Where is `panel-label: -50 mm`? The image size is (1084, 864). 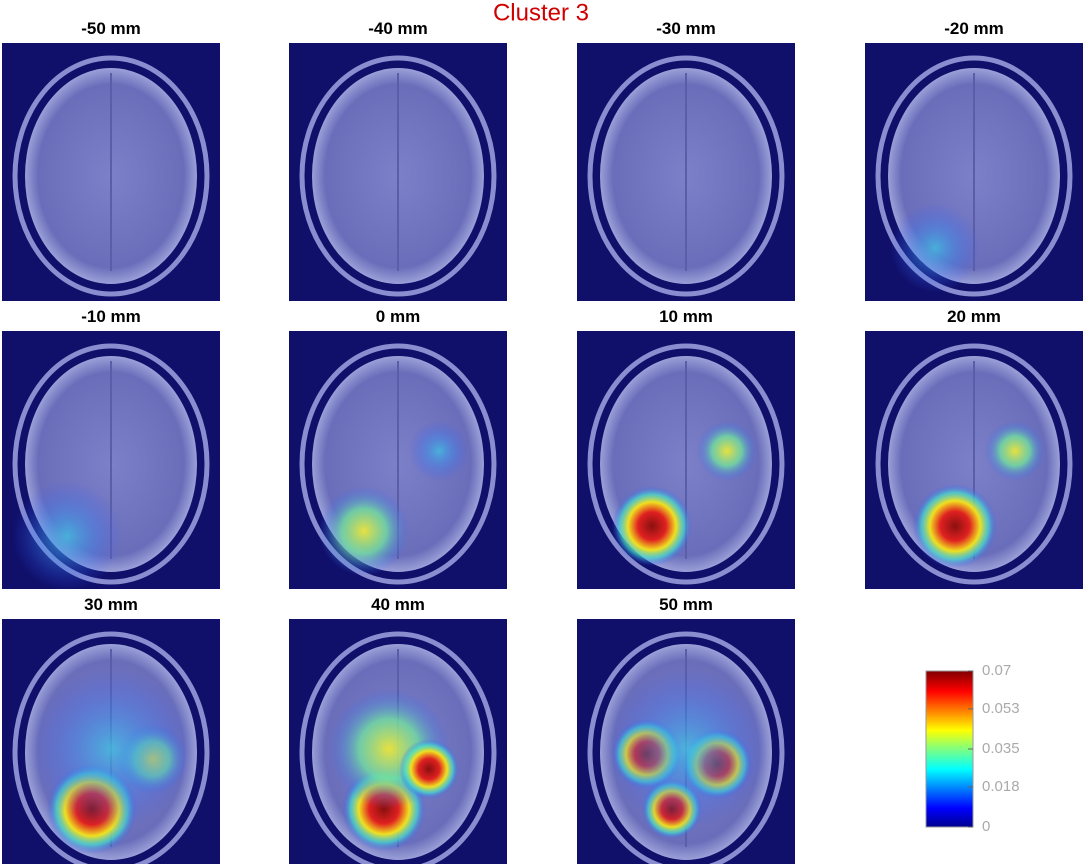
panel-label: -50 mm is located at coordinates (111, 28).